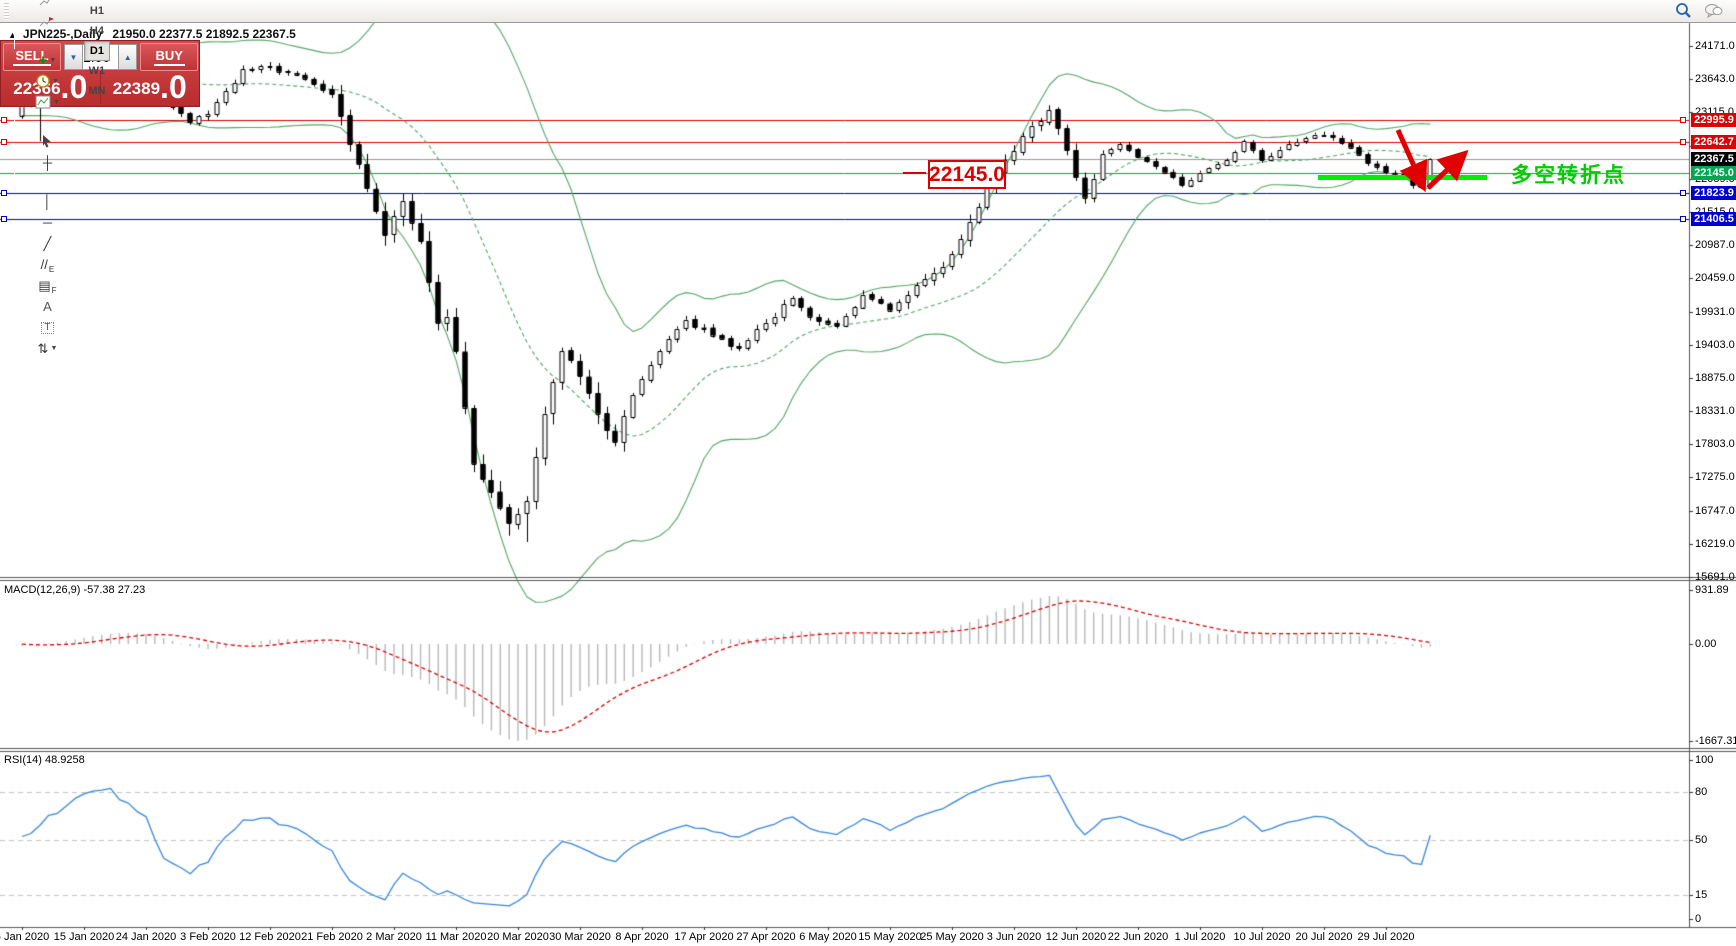 Image resolution: width=1736 pixels, height=946 pixels. Describe the element at coordinates (97, 71) in the screenshot. I see `timeframe-w1-button: W1` at that location.